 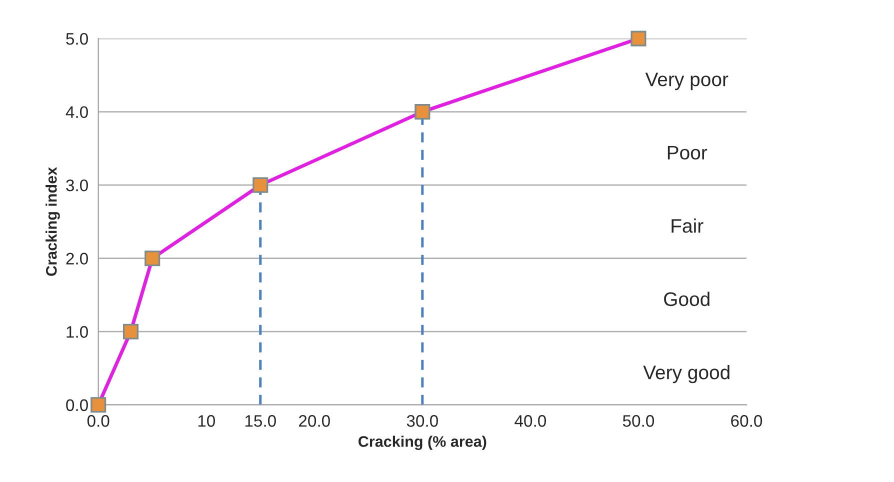 I want to click on y-tick-label: 0.0, so click(x=77, y=405).